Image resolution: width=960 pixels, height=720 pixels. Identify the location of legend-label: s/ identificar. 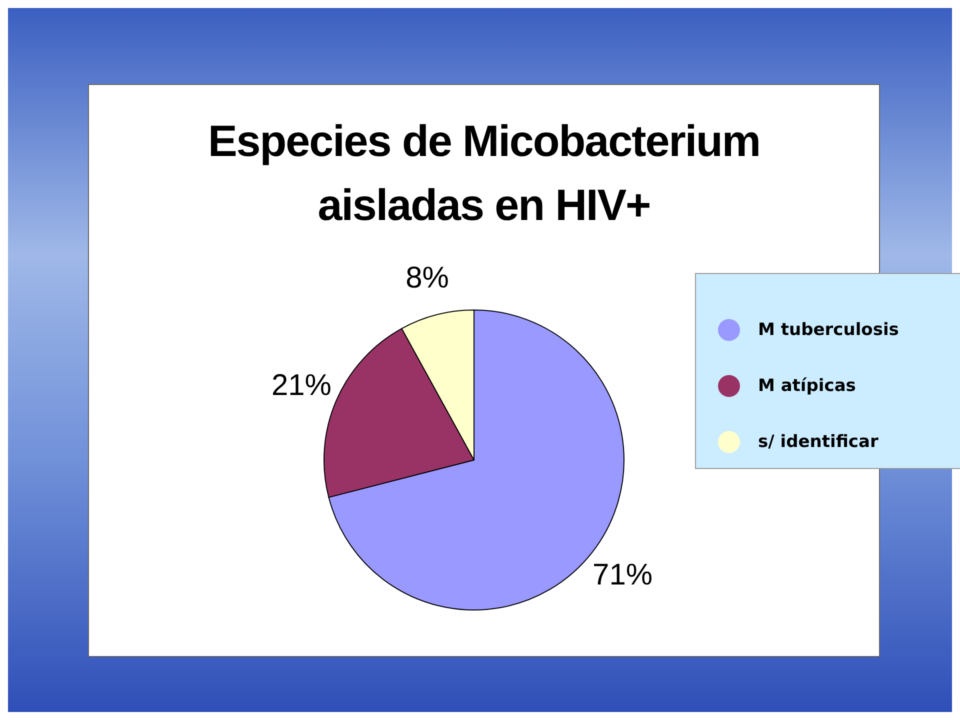
(818, 442).